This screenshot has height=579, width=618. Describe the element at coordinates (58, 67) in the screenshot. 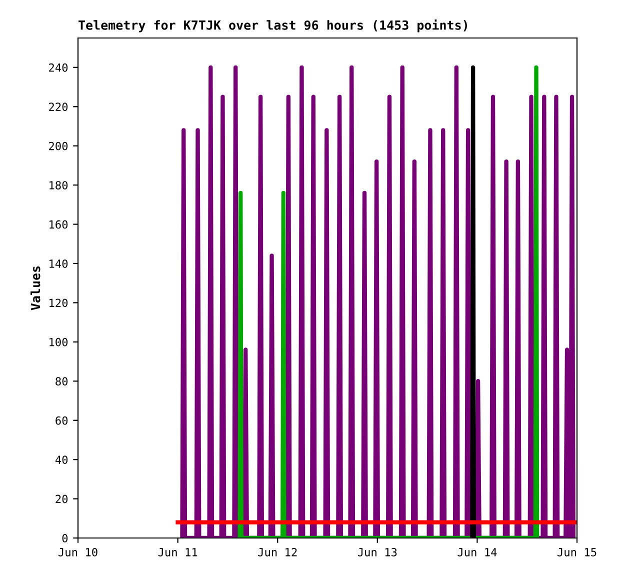

I see `y-tick-label: 240` at that location.